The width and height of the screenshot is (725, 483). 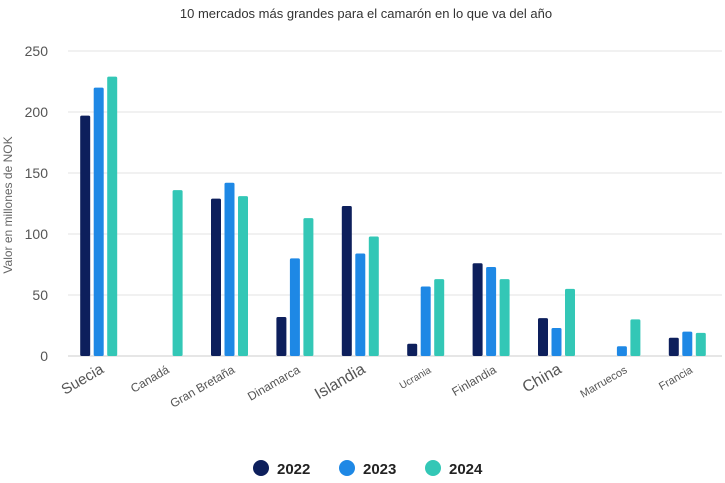 I want to click on x-tick-label: Gran Bretaña, so click(x=203, y=386).